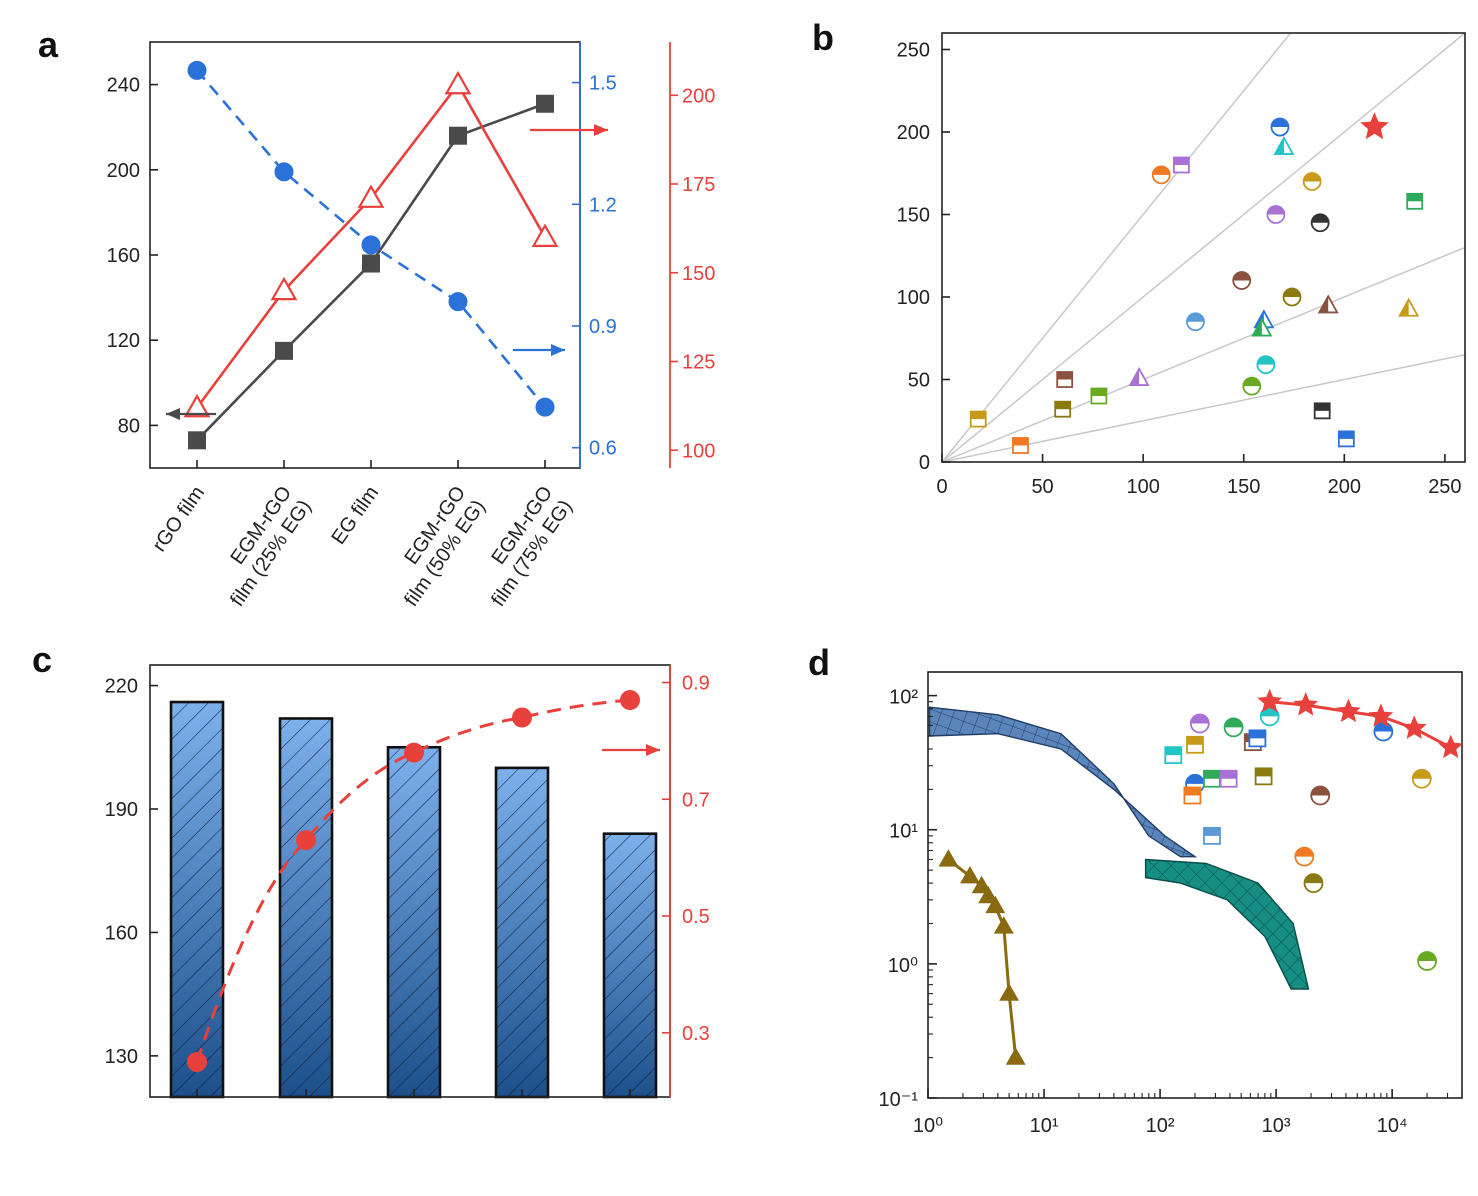  I want to click on x-tick-label: 0, so click(941, 487).